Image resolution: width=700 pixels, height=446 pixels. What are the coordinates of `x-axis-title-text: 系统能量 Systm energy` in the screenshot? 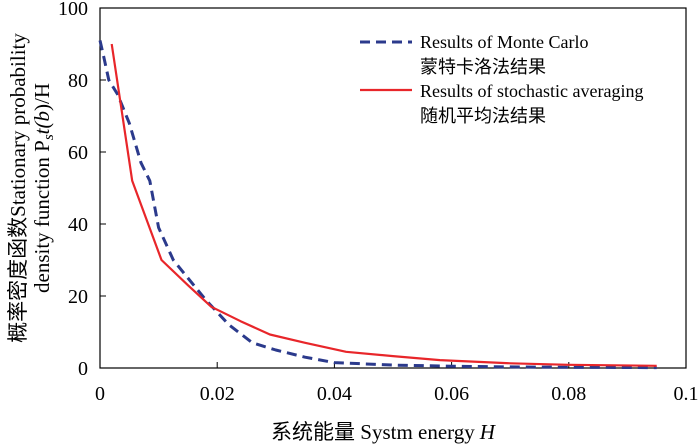 It's located at (373, 432).